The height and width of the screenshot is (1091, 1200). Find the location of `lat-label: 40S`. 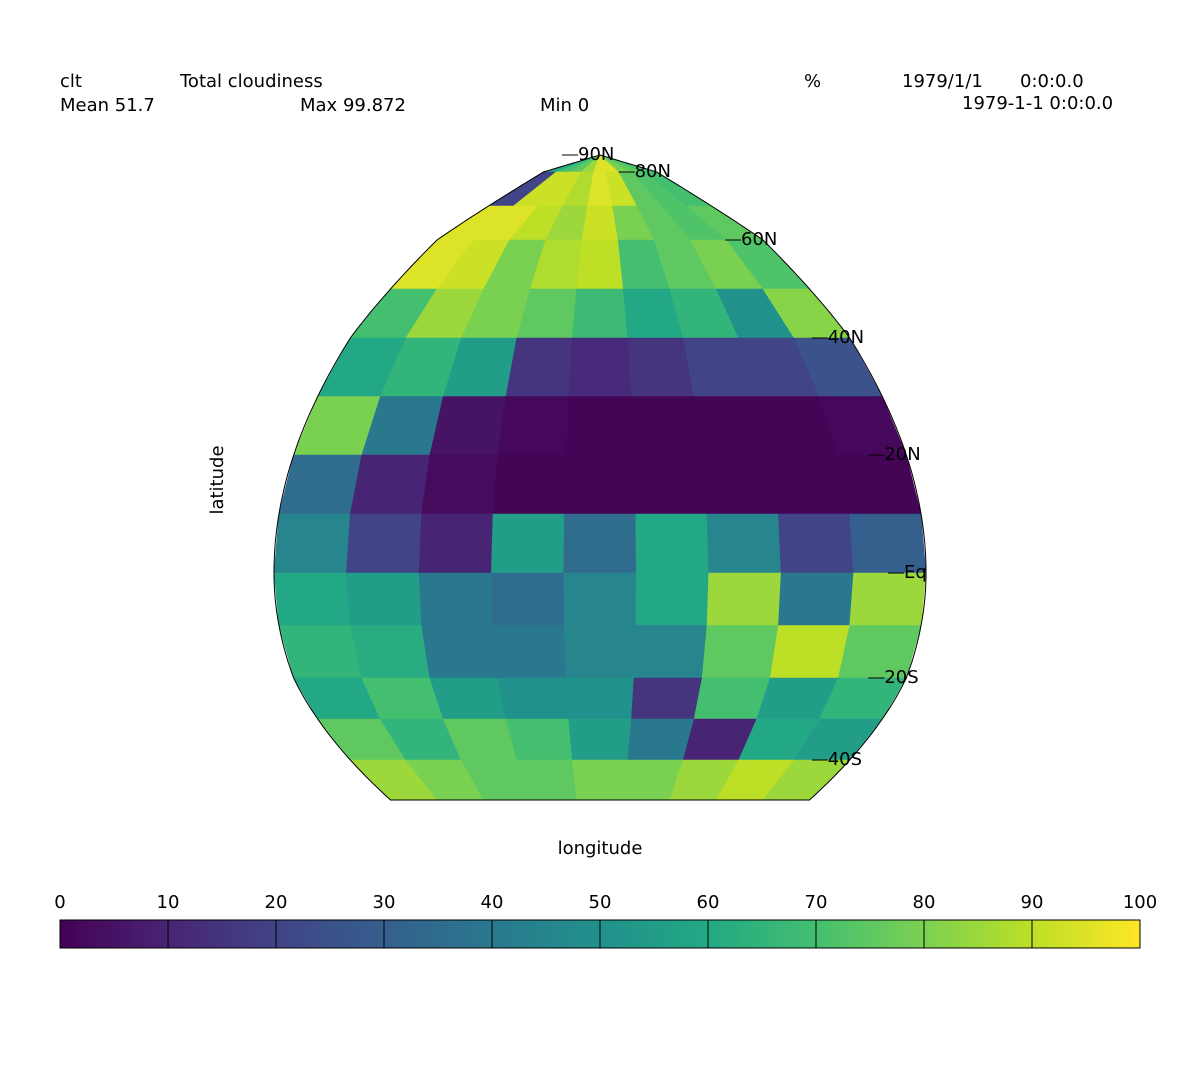

lat-label: 40S is located at coordinates (845, 759).